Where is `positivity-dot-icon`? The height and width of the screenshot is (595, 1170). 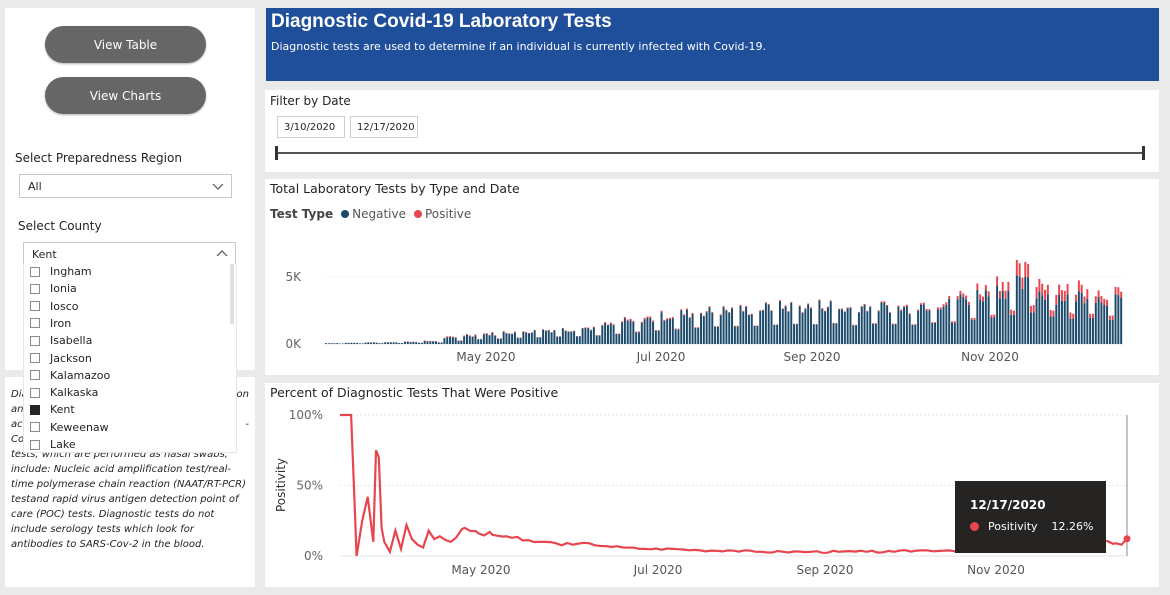 positivity-dot-icon is located at coordinates (974, 526).